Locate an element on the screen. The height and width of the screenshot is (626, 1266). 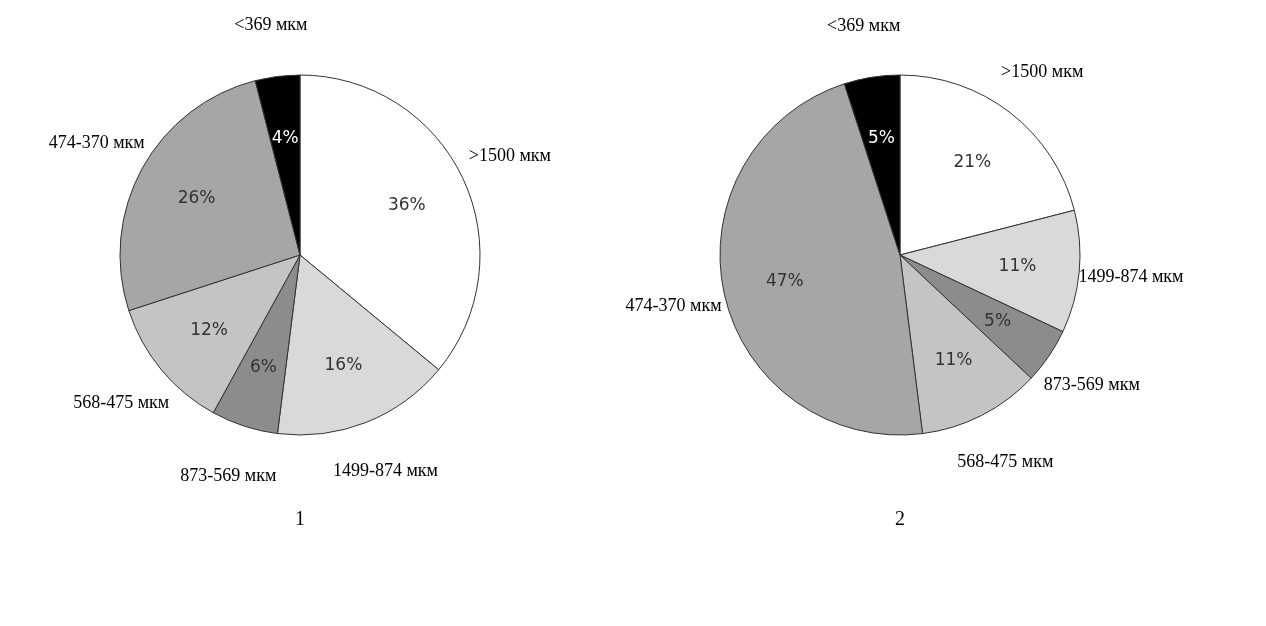
data-label: 12% is located at coordinates (209, 329).